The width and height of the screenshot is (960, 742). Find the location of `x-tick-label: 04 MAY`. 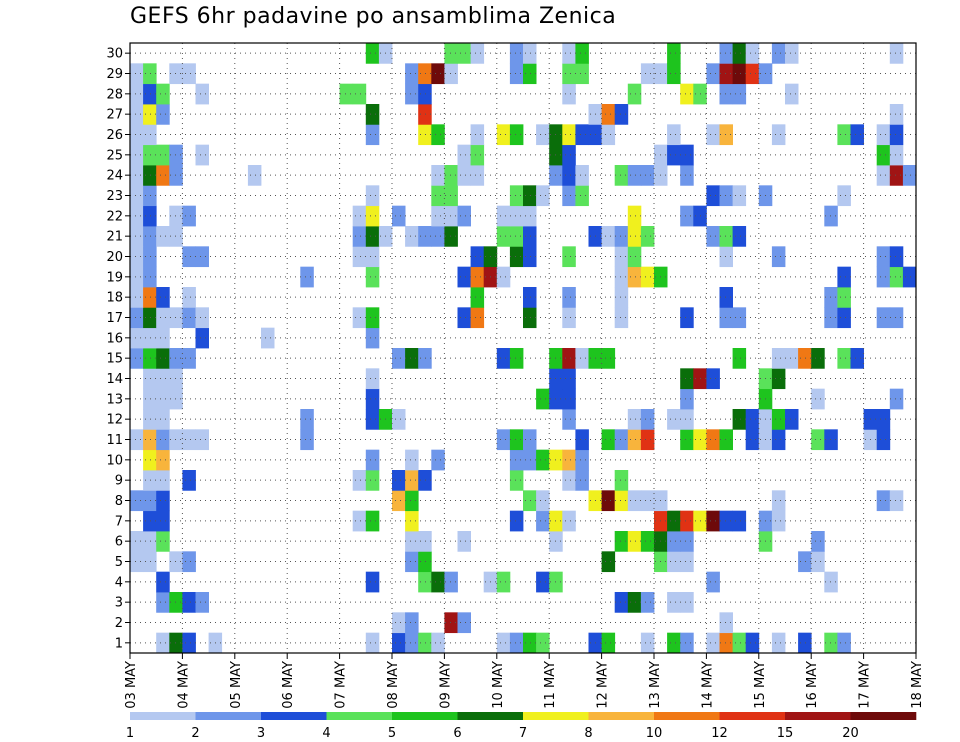

x-tick-label: 04 MAY is located at coordinates (183, 685).